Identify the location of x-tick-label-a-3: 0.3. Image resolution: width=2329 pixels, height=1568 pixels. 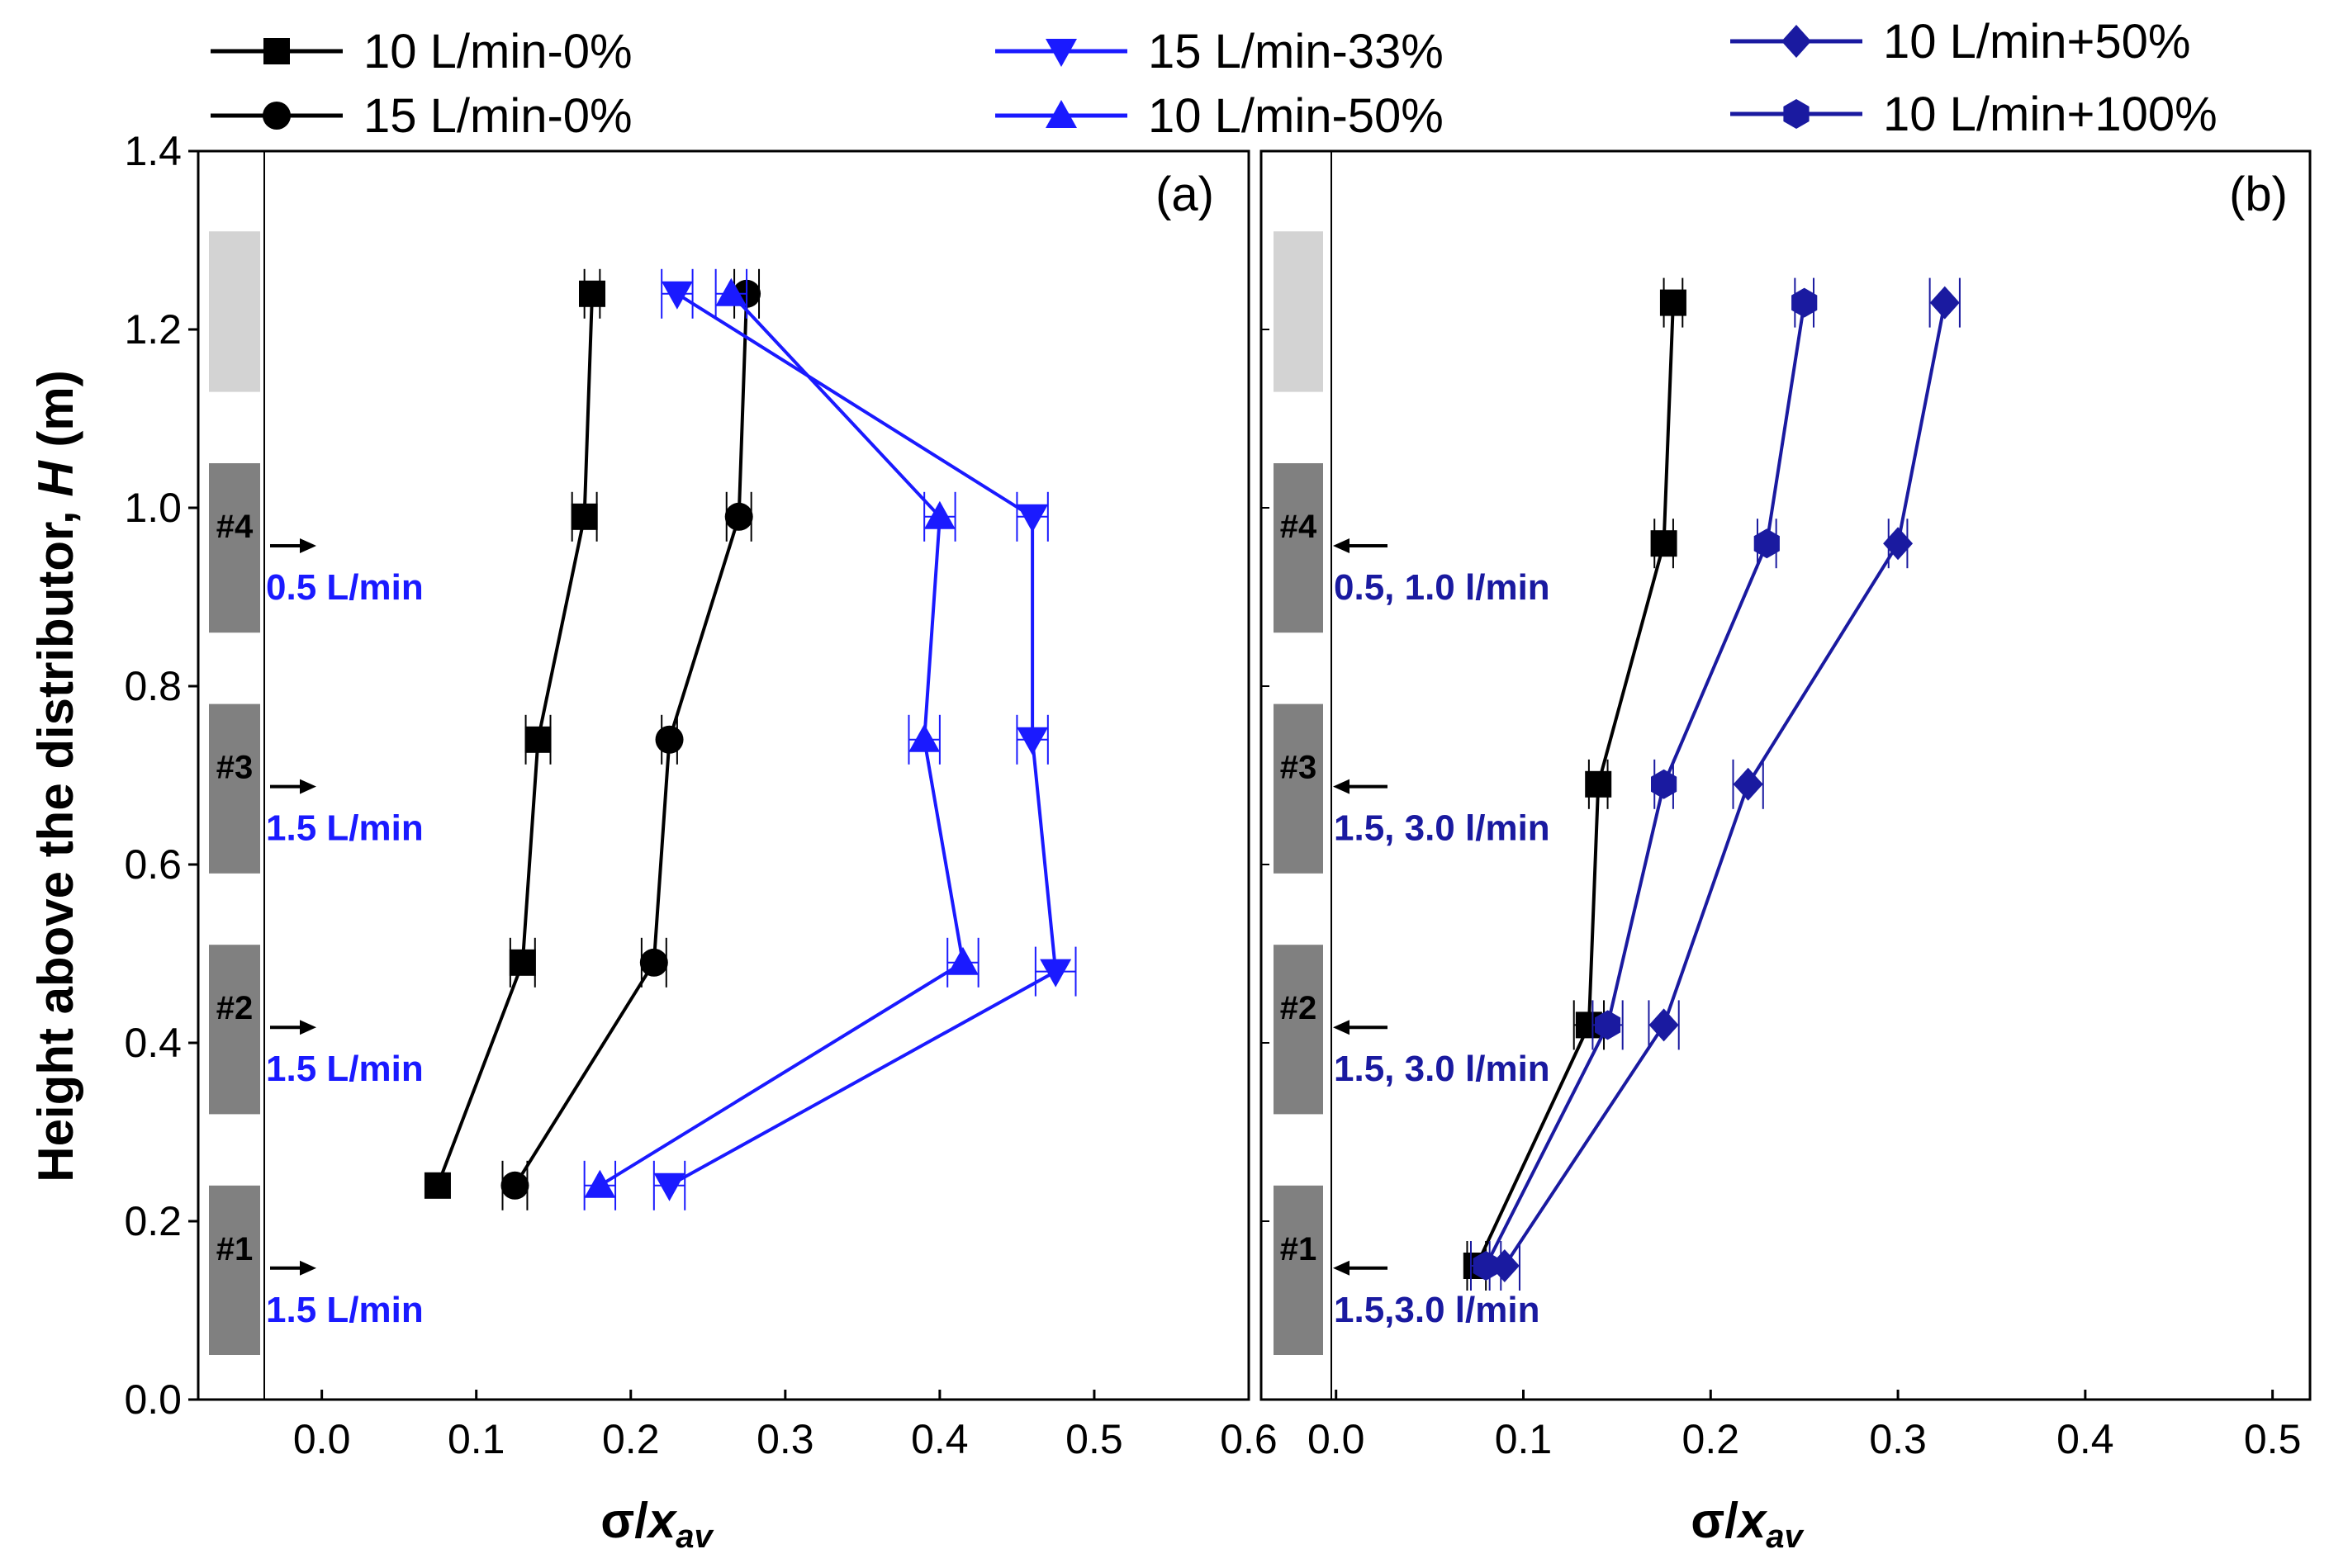
(785, 1439).